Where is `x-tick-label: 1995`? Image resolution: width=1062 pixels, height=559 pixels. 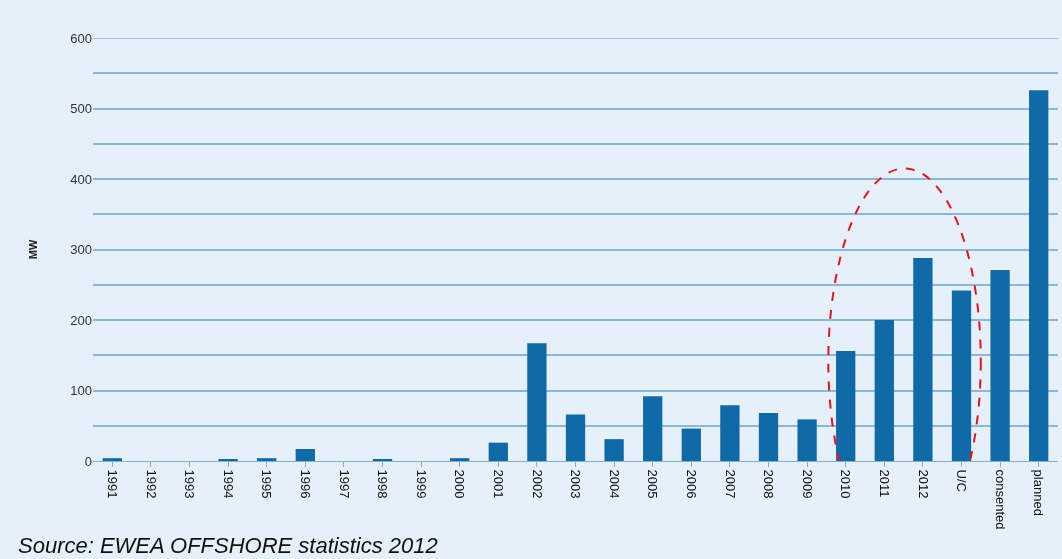 x-tick-label: 1995 is located at coordinates (267, 484).